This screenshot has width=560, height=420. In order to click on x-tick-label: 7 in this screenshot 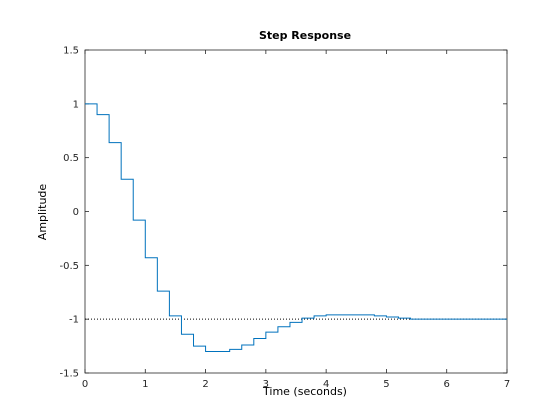, I will do `click(507, 384)`.